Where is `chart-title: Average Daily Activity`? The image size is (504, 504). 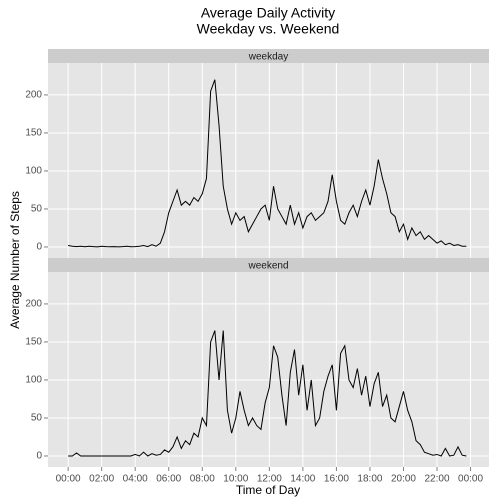
chart-title: Average Daily Activity is located at coordinates (268, 13).